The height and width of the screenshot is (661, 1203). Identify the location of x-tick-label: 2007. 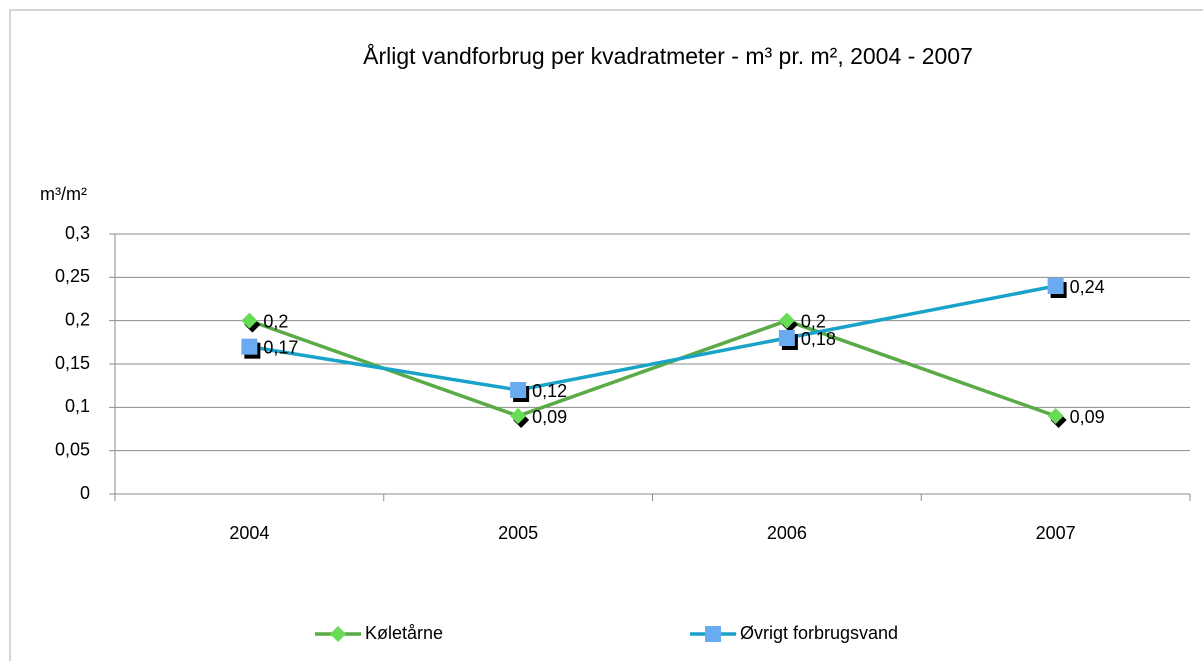
(1056, 533).